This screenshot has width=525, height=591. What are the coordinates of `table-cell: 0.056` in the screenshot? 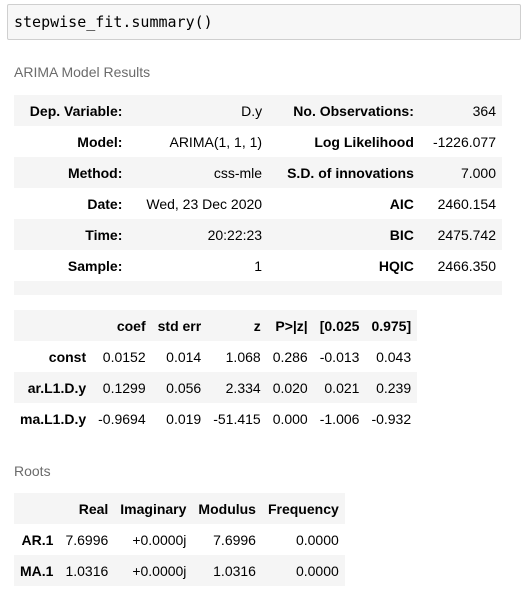 It's located at (179, 387).